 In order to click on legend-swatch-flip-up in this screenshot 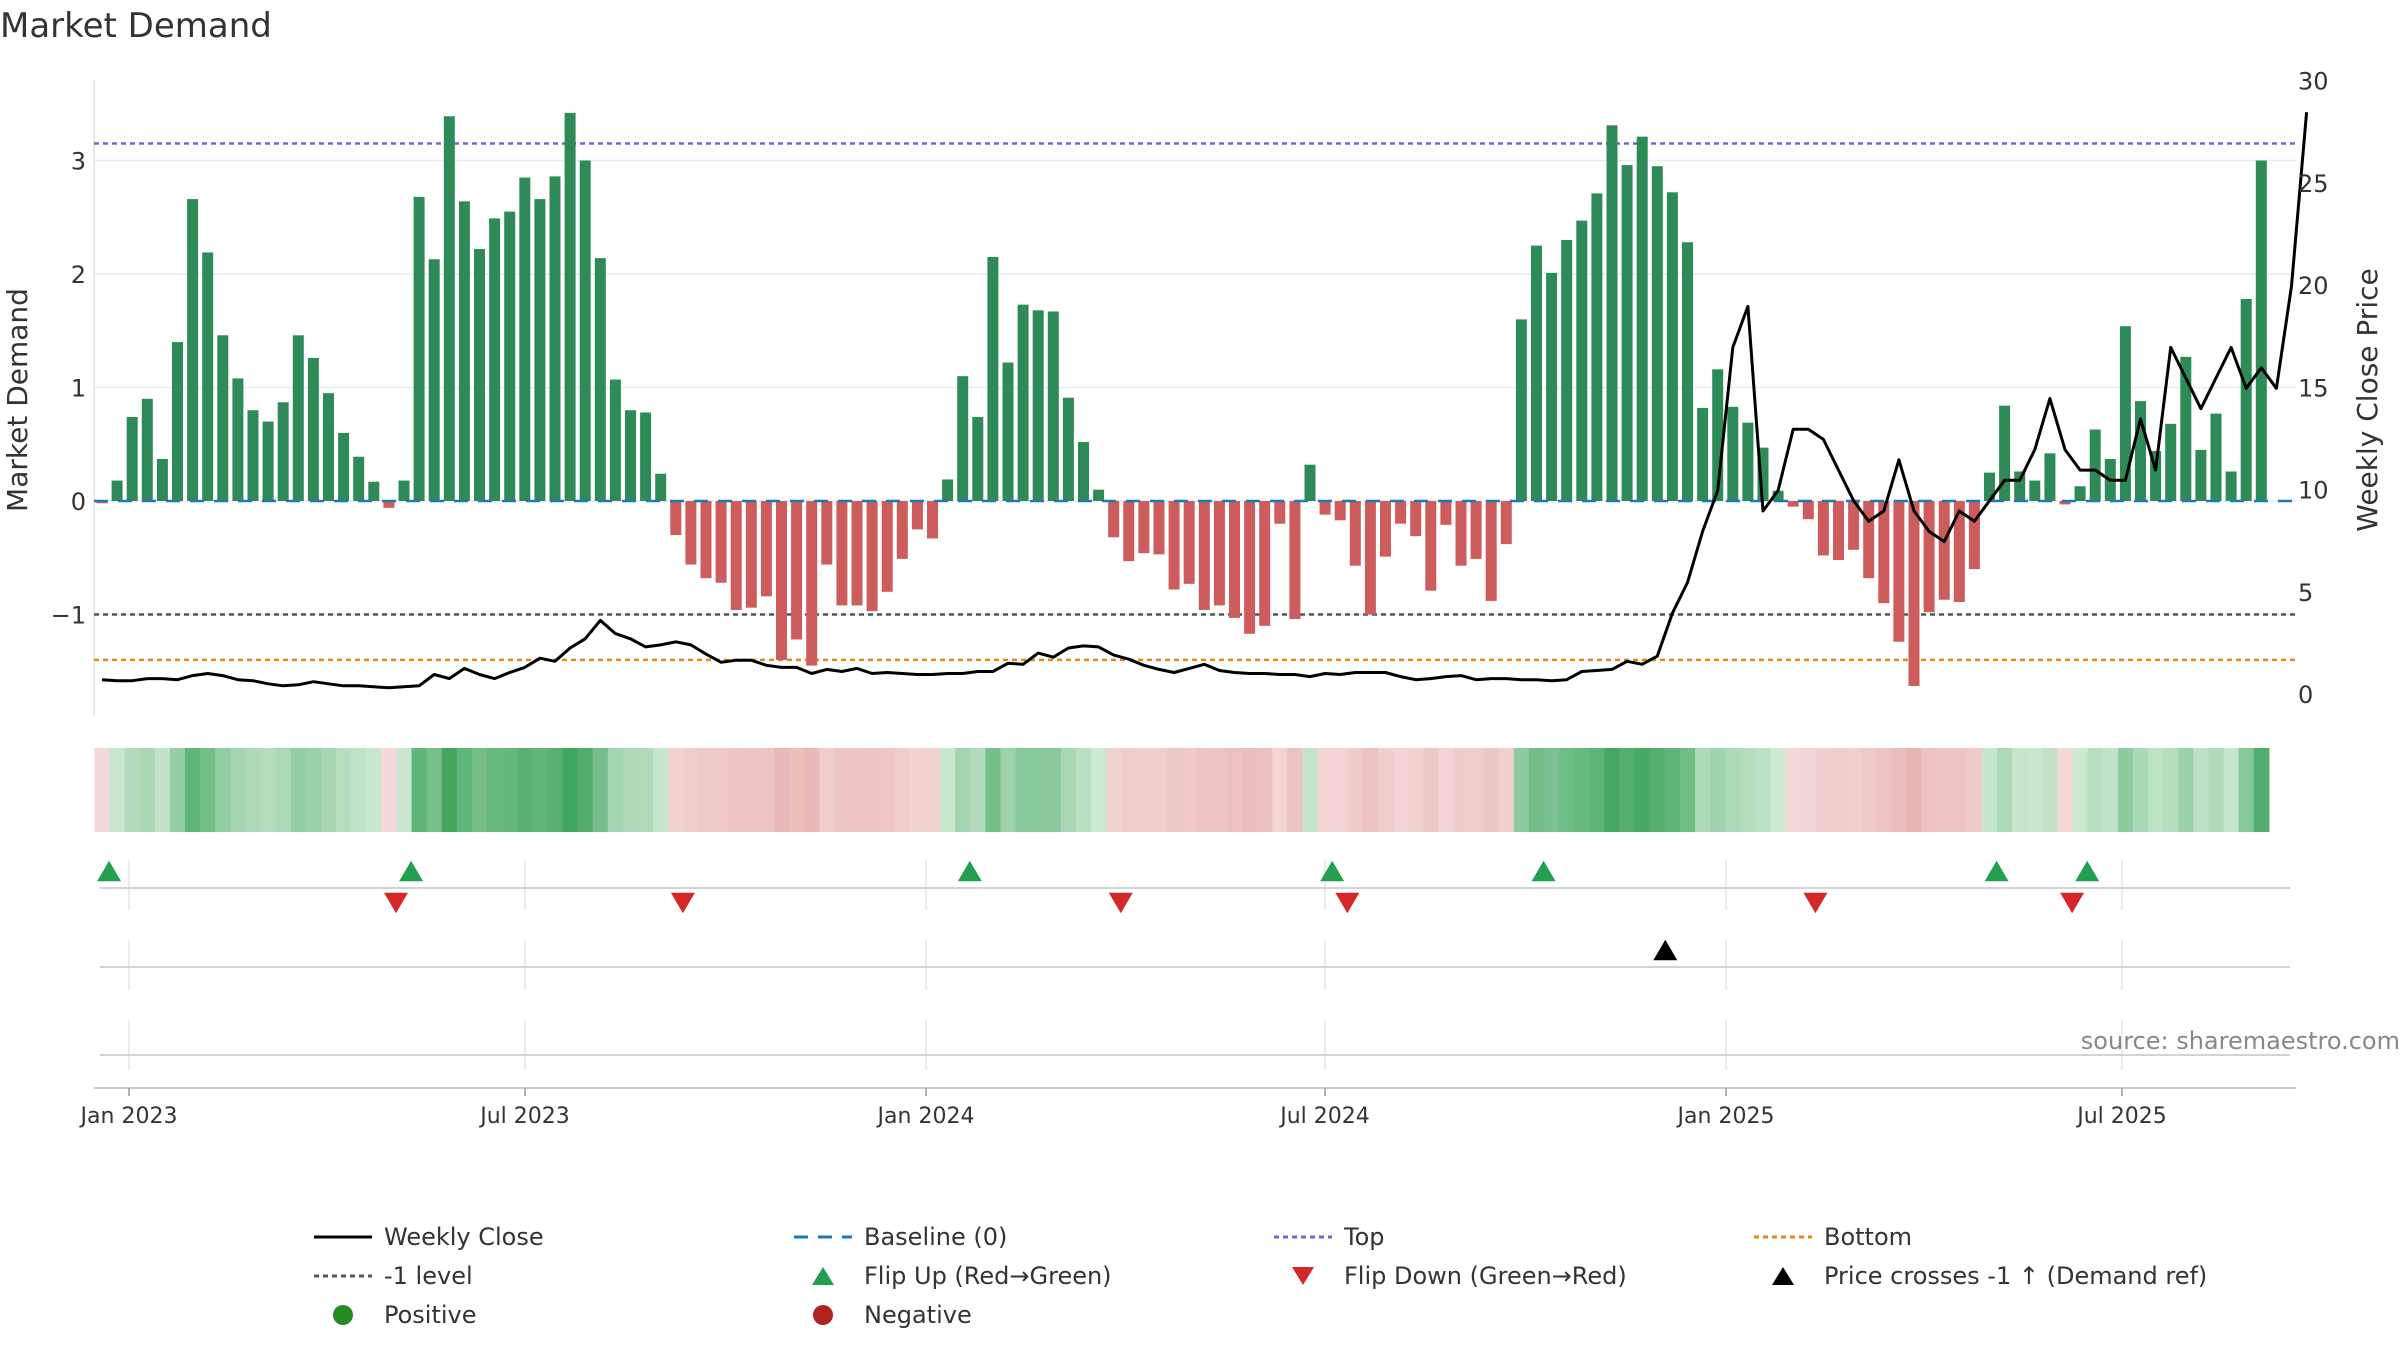, I will do `click(823, 1276)`.